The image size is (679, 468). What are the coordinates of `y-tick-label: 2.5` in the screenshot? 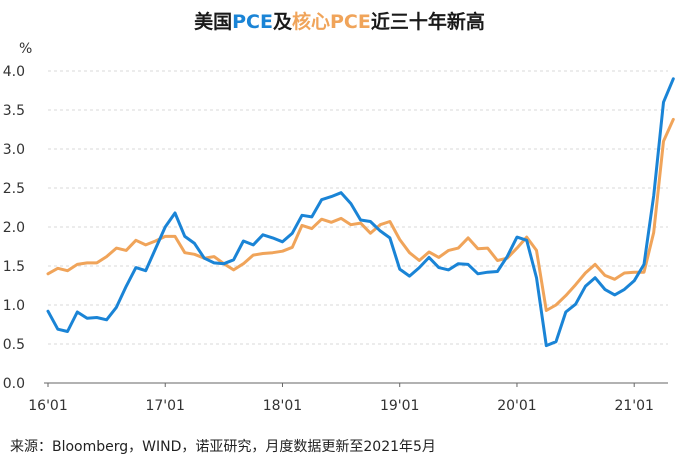 It's located at (14, 189).